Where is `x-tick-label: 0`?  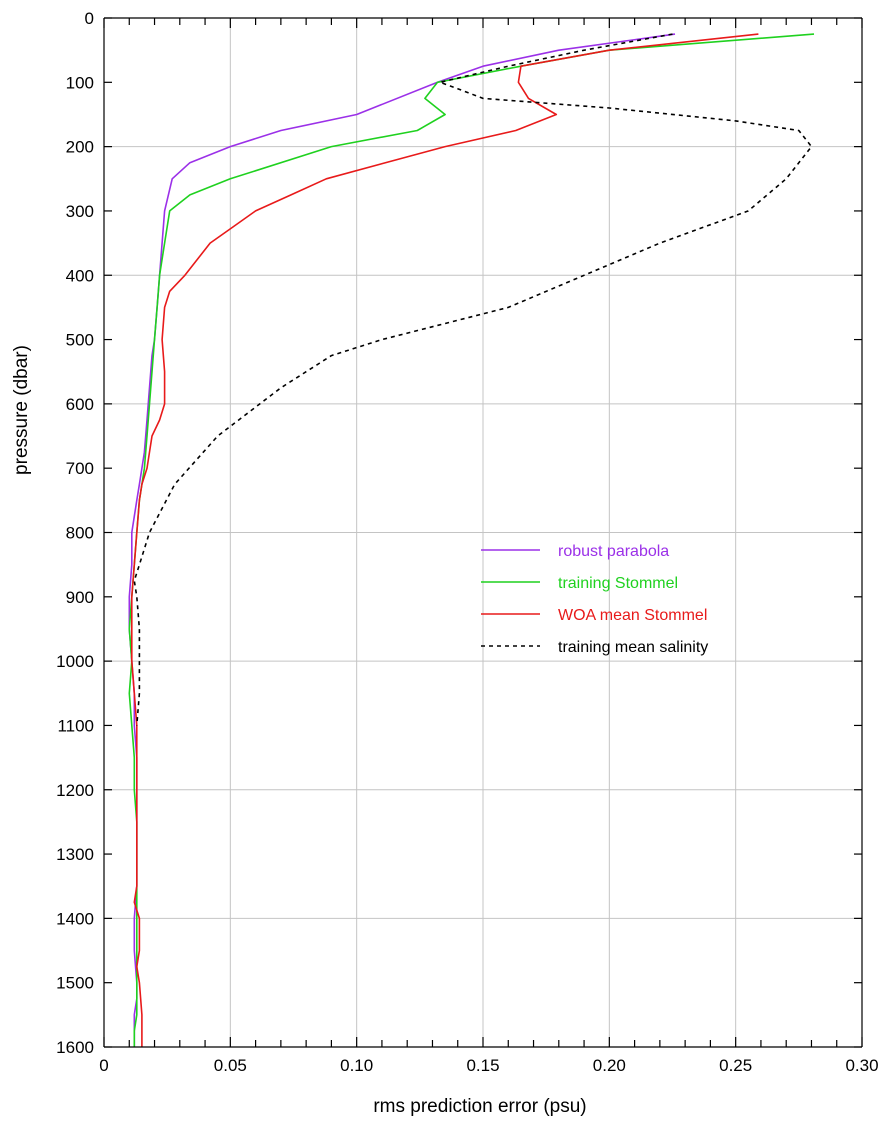 x-tick-label: 0 is located at coordinates (103, 1065).